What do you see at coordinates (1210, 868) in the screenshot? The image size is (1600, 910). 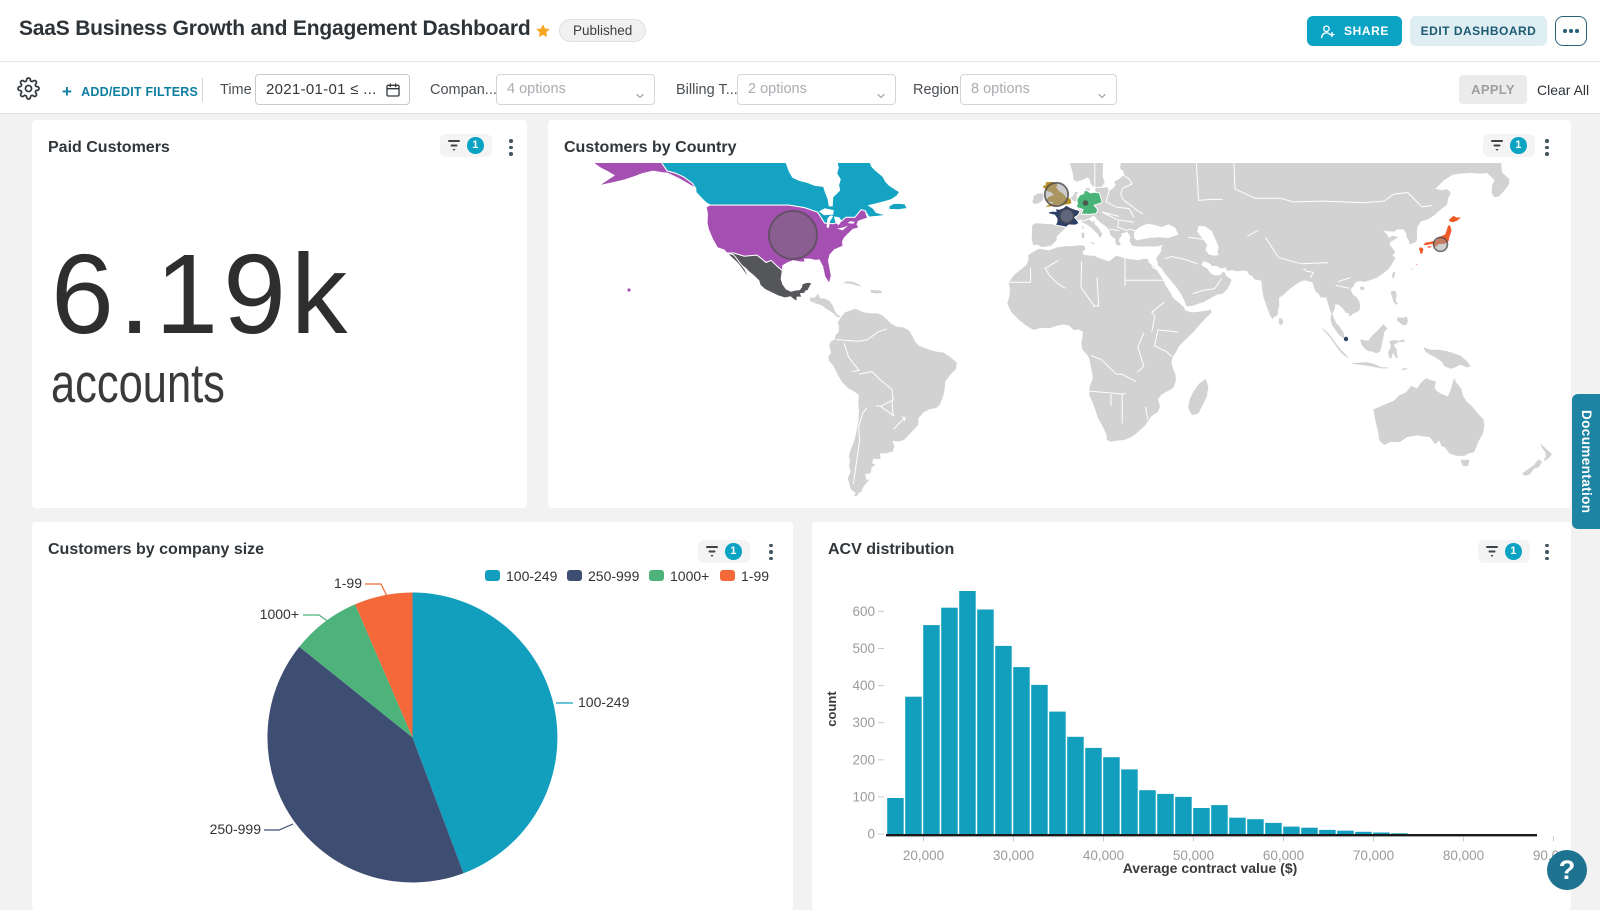 I see `svg-text: Average contract value ($)` at bounding box center [1210, 868].